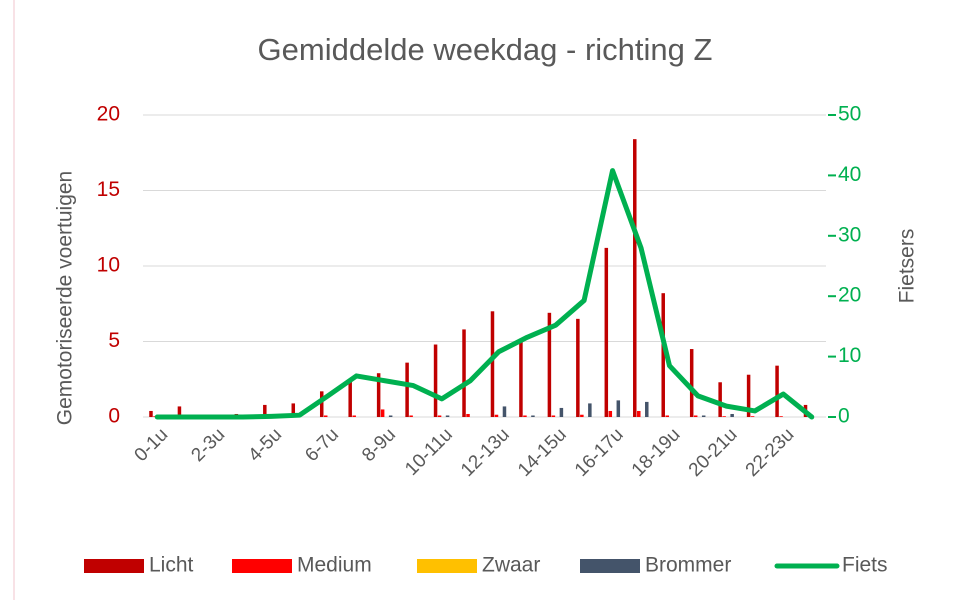 The width and height of the screenshot is (966, 600). What do you see at coordinates (688, 565) in the screenshot?
I see `legend-label: Brommer` at bounding box center [688, 565].